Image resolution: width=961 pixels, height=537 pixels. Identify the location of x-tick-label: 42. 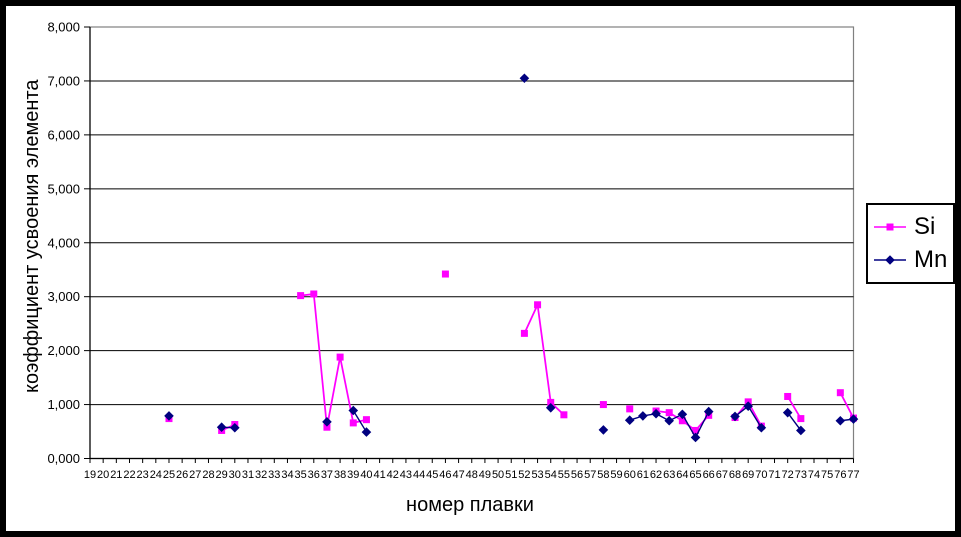
(393, 475).